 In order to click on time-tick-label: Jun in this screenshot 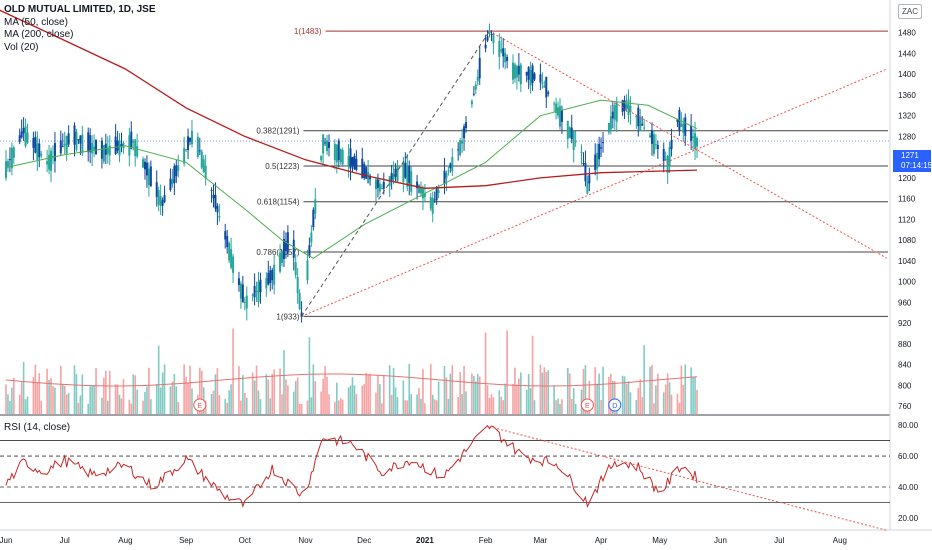, I will do `click(720, 540)`.